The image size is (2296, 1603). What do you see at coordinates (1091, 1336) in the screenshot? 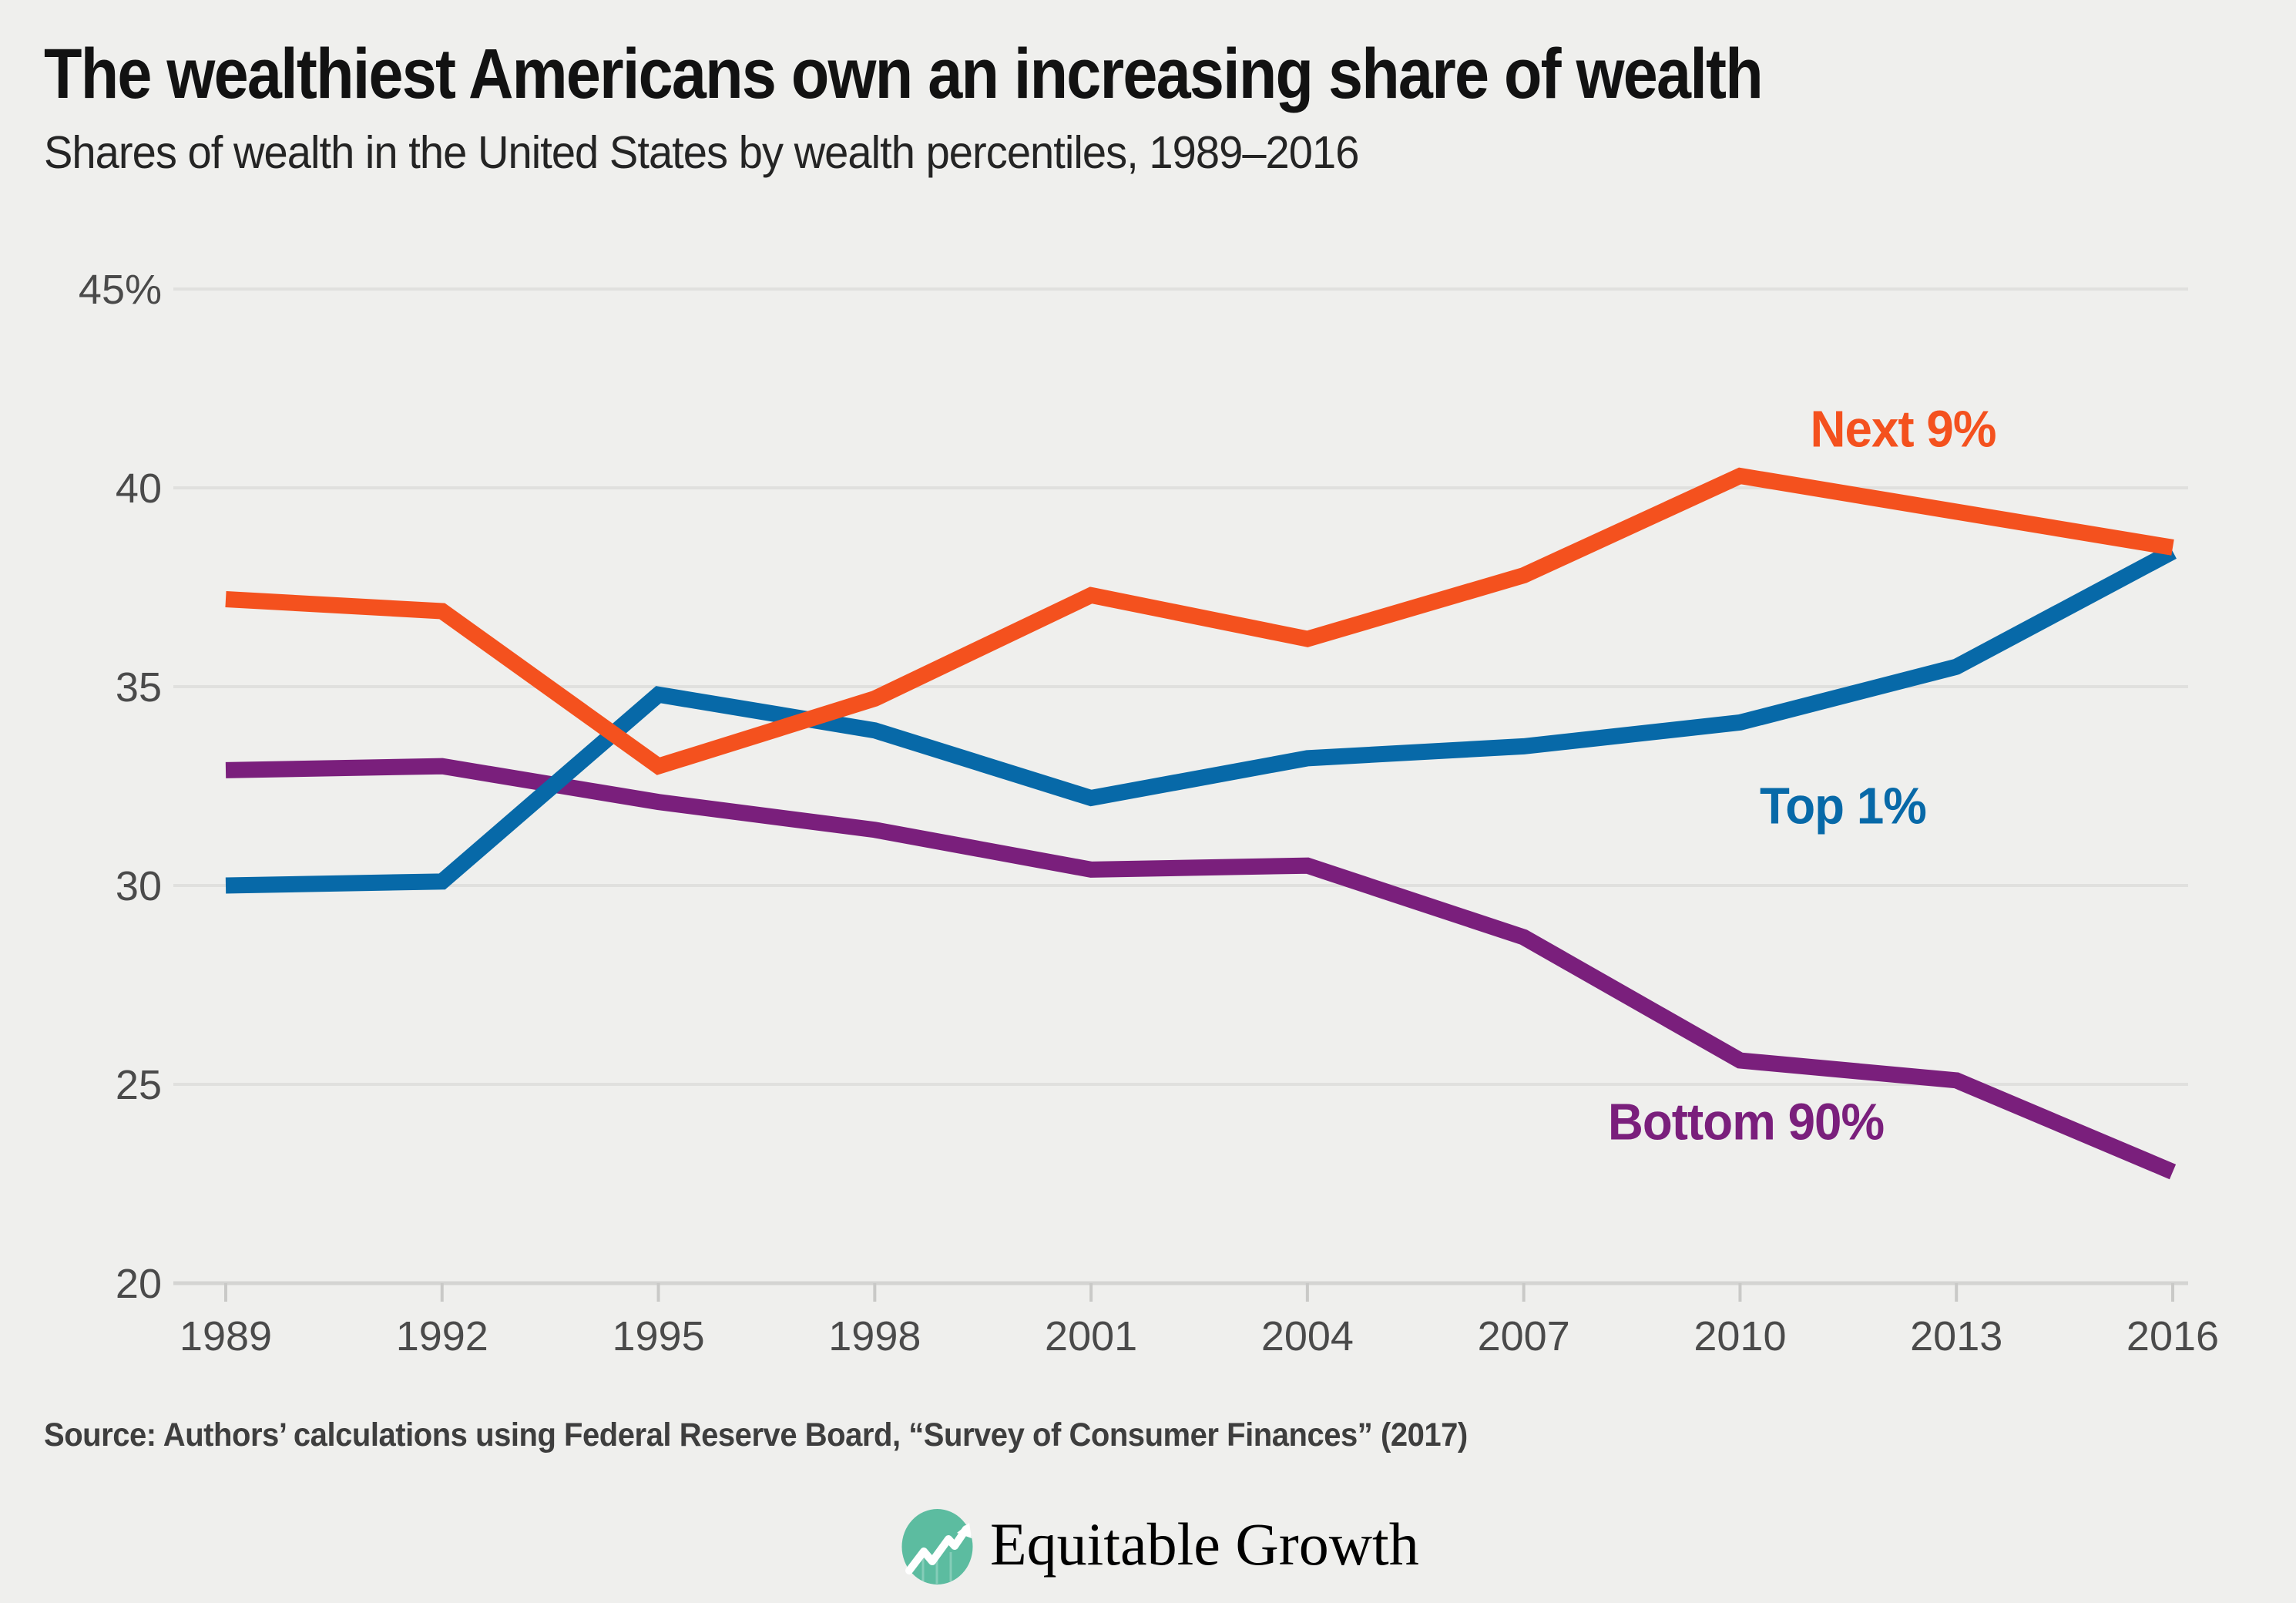
I see `x-axis-tick-label: 2001` at bounding box center [1091, 1336].